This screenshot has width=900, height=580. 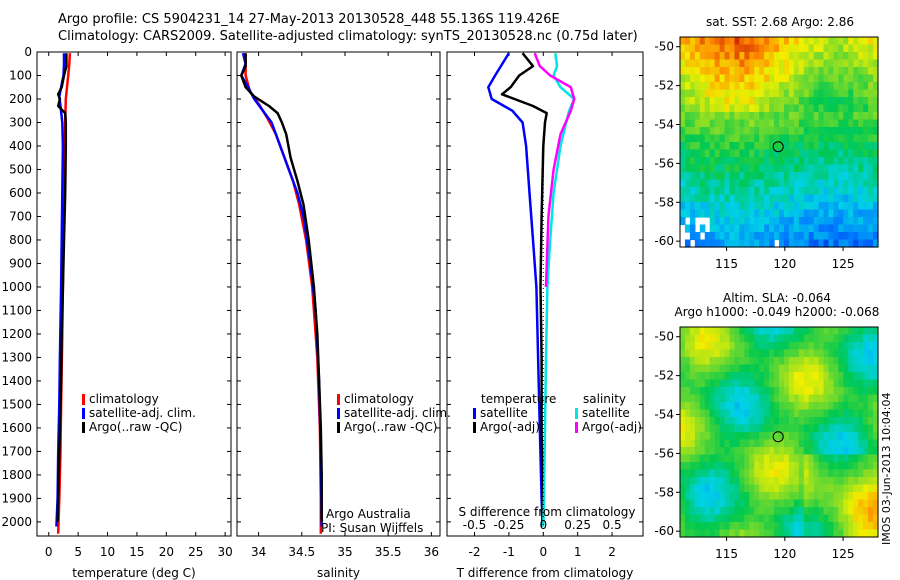 What do you see at coordinates (664, 202) in the screenshot?
I see `sst-lat-tick-label: -58` at bounding box center [664, 202].